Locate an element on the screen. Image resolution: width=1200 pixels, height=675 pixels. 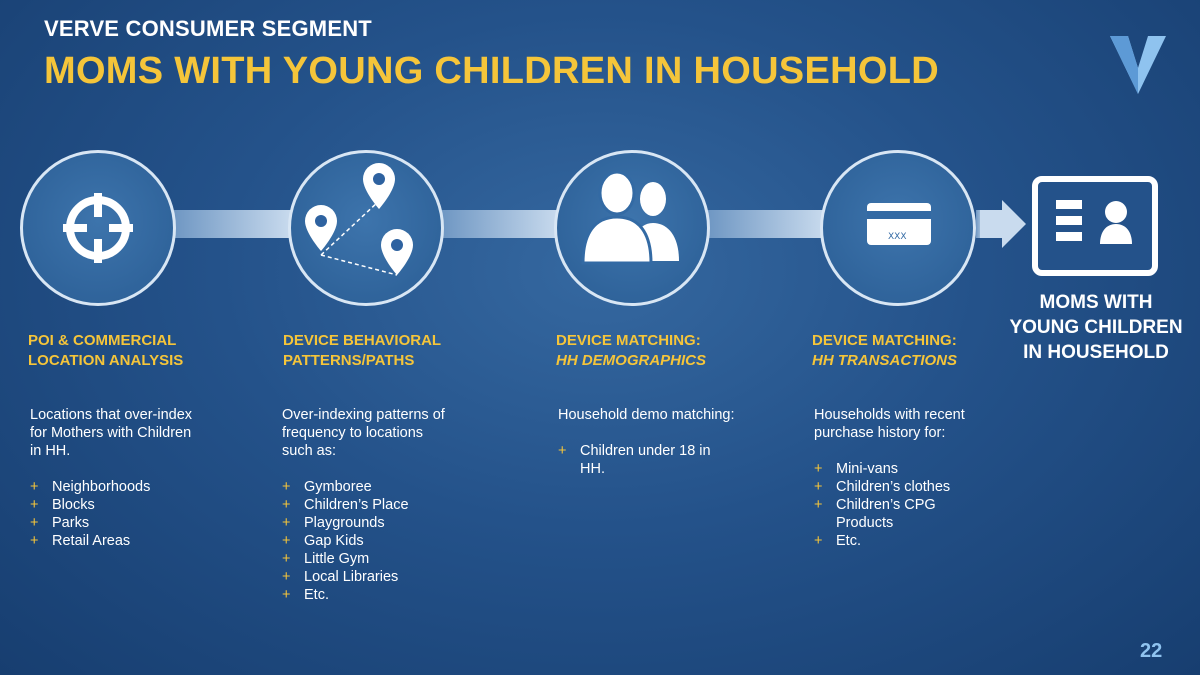
list-item: + Retail Areas is located at coordinates (80, 541).